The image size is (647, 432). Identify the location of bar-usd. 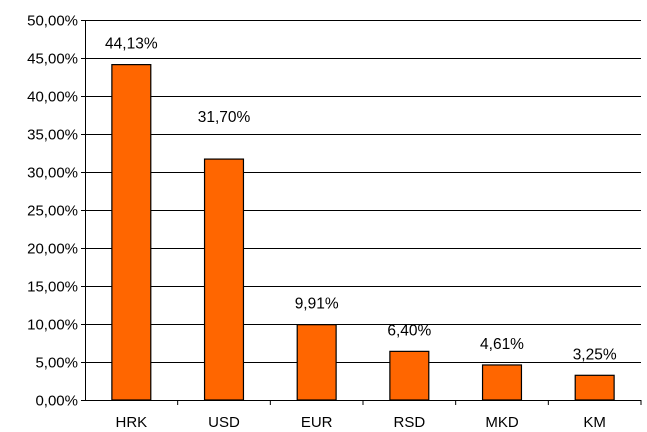
(224, 279).